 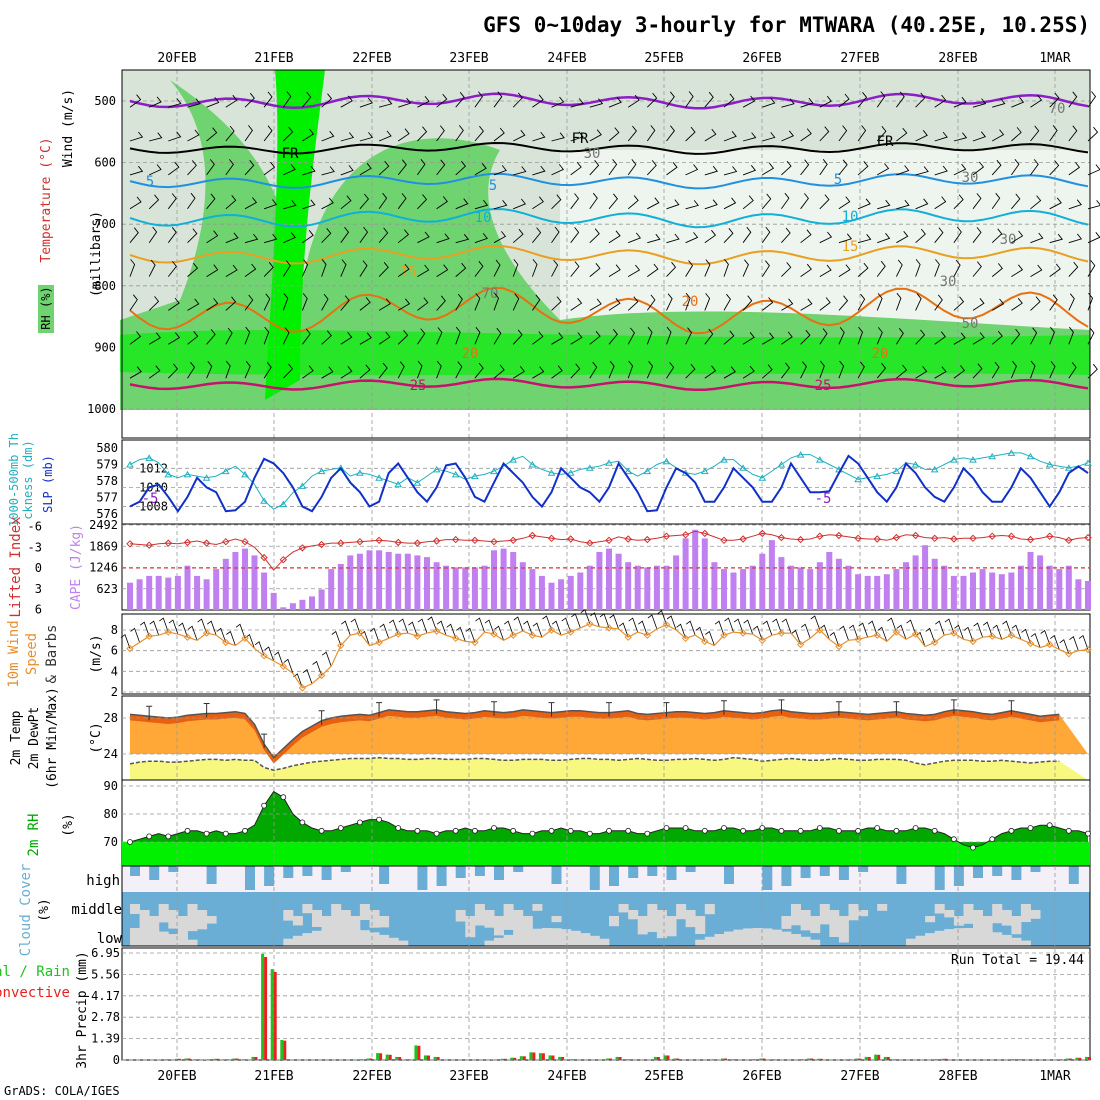 I want to click on contour-label-15: 25, so click(x=418, y=386).